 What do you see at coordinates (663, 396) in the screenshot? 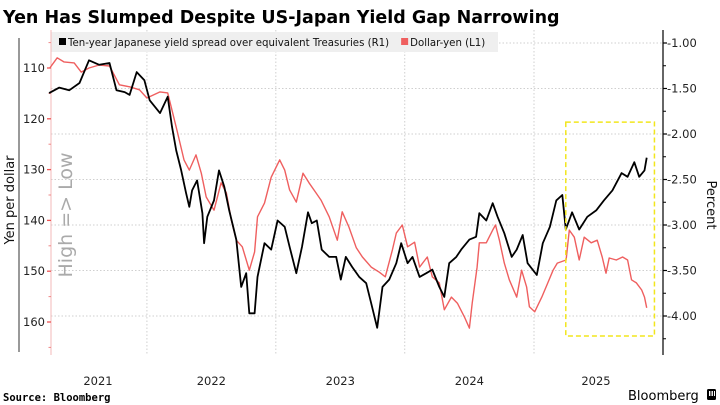
I see `bloomberg-logo: Bloomberg` at bounding box center [663, 396].